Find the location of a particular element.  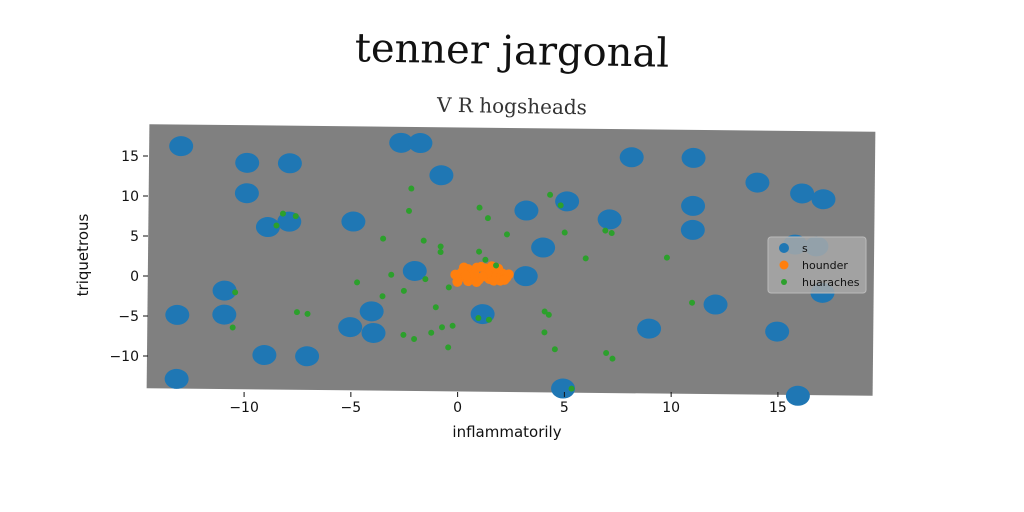

legend-label-huaraches: huaraches is located at coordinates (831, 282).